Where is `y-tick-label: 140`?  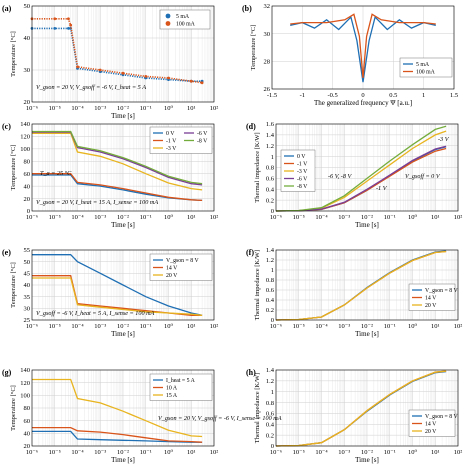
y-tick-label: 140 is located at coordinates (25, 124).